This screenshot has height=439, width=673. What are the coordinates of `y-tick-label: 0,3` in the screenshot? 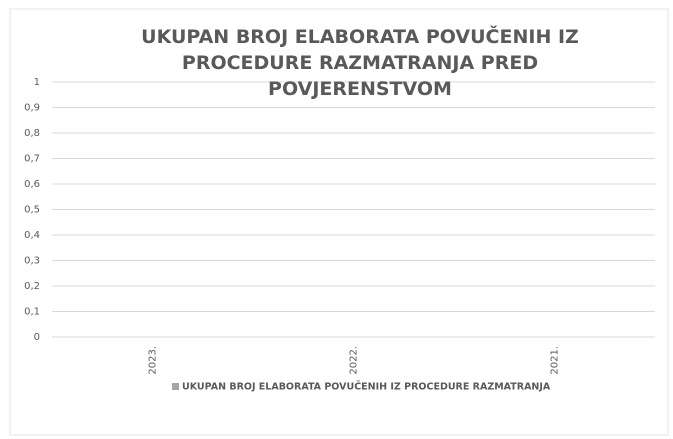 It's located at (32, 261).